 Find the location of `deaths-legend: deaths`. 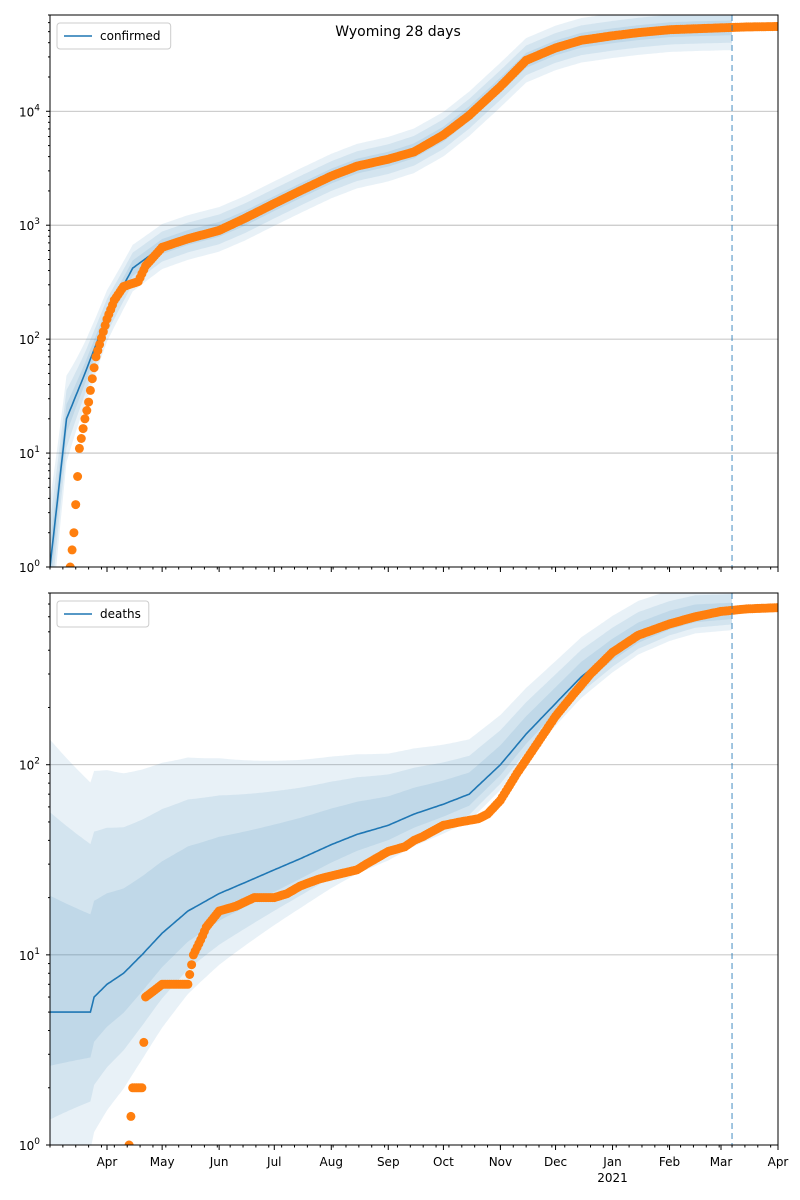

deaths-legend: deaths is located at coordinates (103, 614).